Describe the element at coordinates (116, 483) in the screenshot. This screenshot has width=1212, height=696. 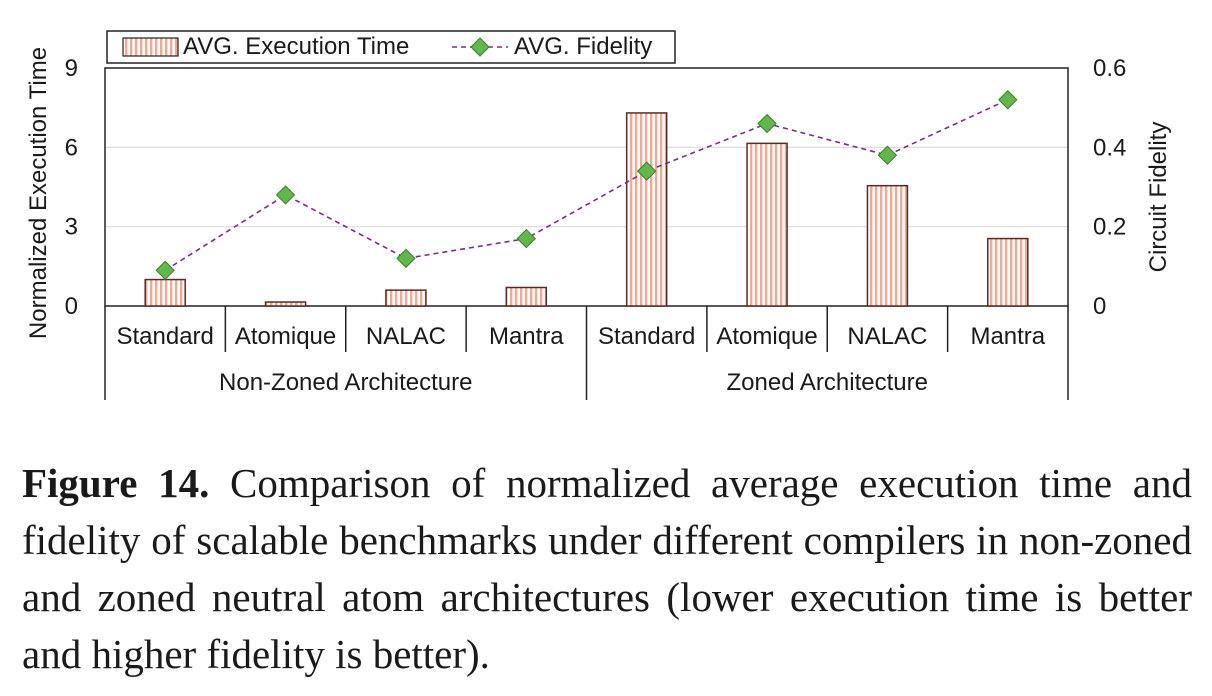
I see `figure-label: Figure 14.` at that location.